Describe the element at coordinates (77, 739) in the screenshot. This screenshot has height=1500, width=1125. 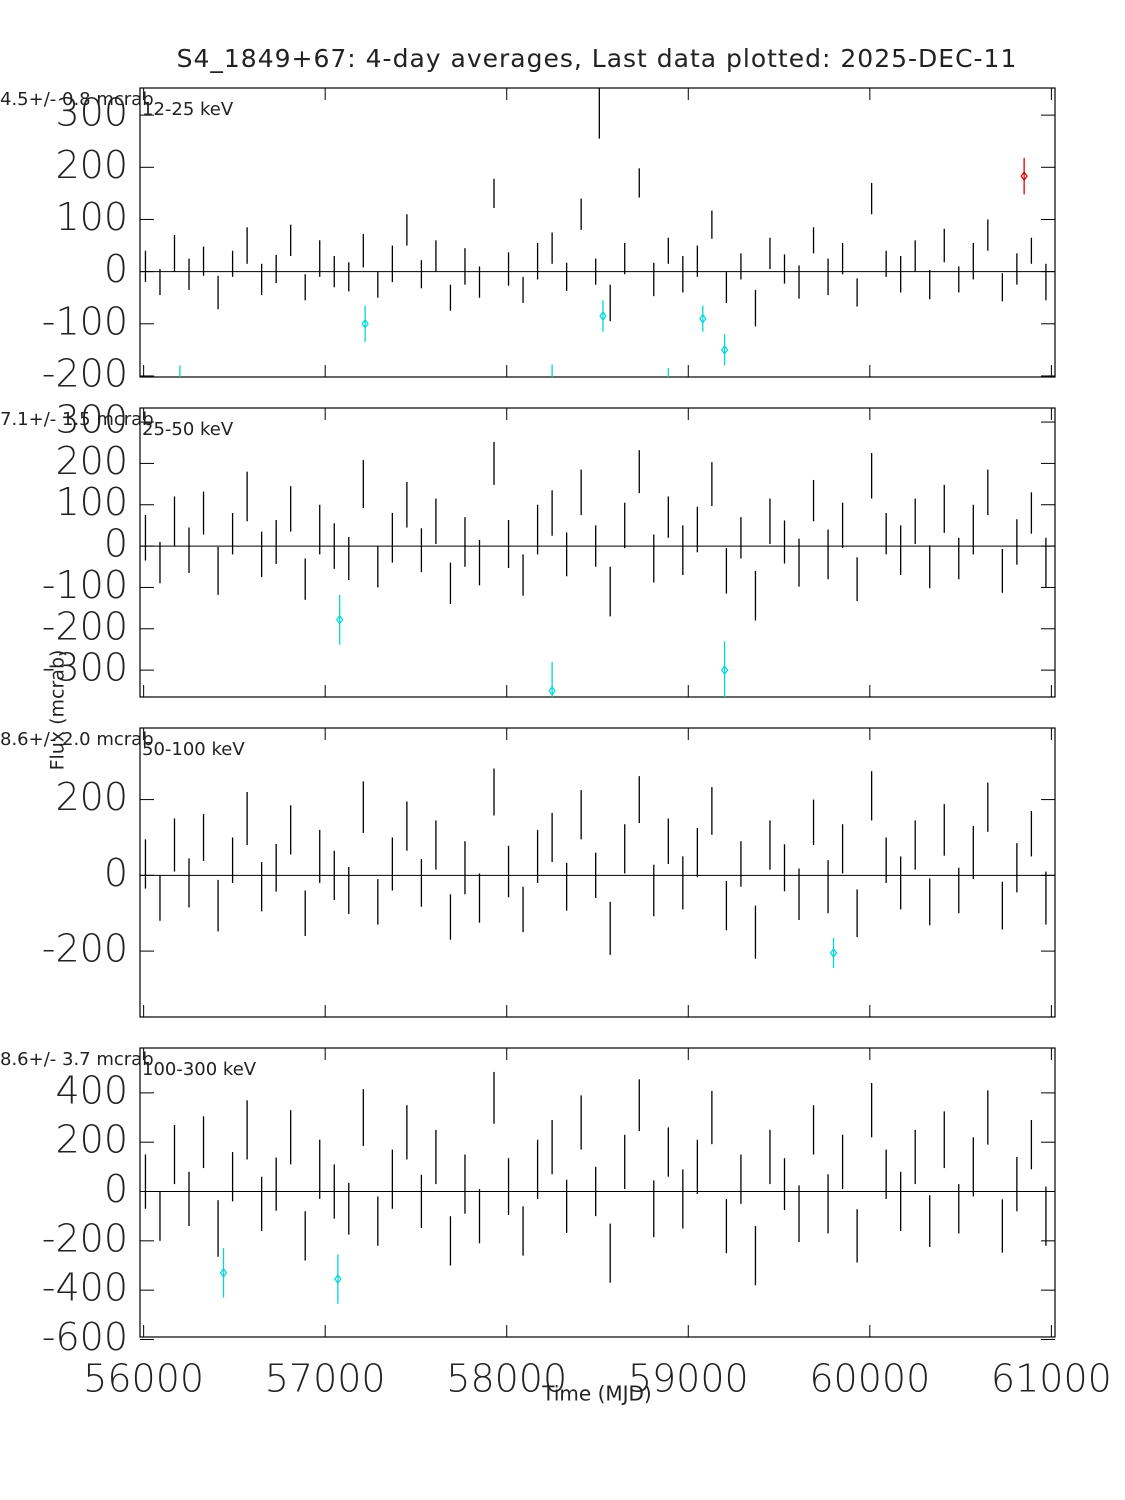
I see `mean-flux: 8.6+/- 2.0 mcrab` at that location.